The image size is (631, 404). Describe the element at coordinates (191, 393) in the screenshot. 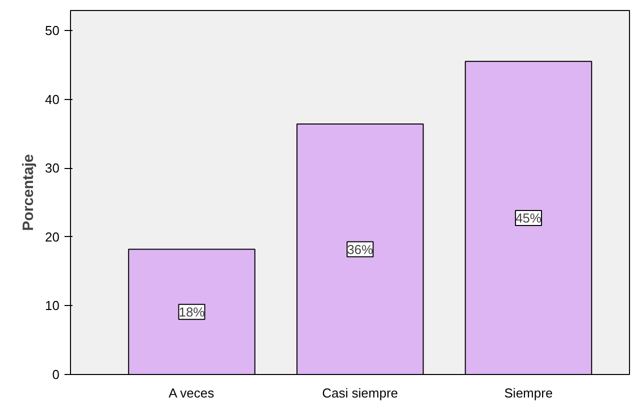

I see `x-tick-label: A veces` at that location.